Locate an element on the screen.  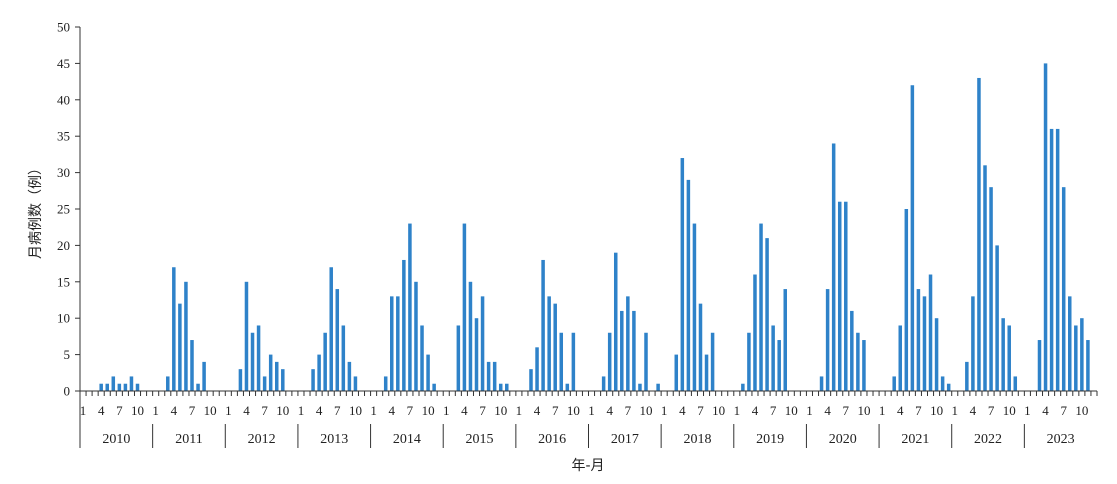
y-tick-label: 35 is located at coordinates (63, 136).